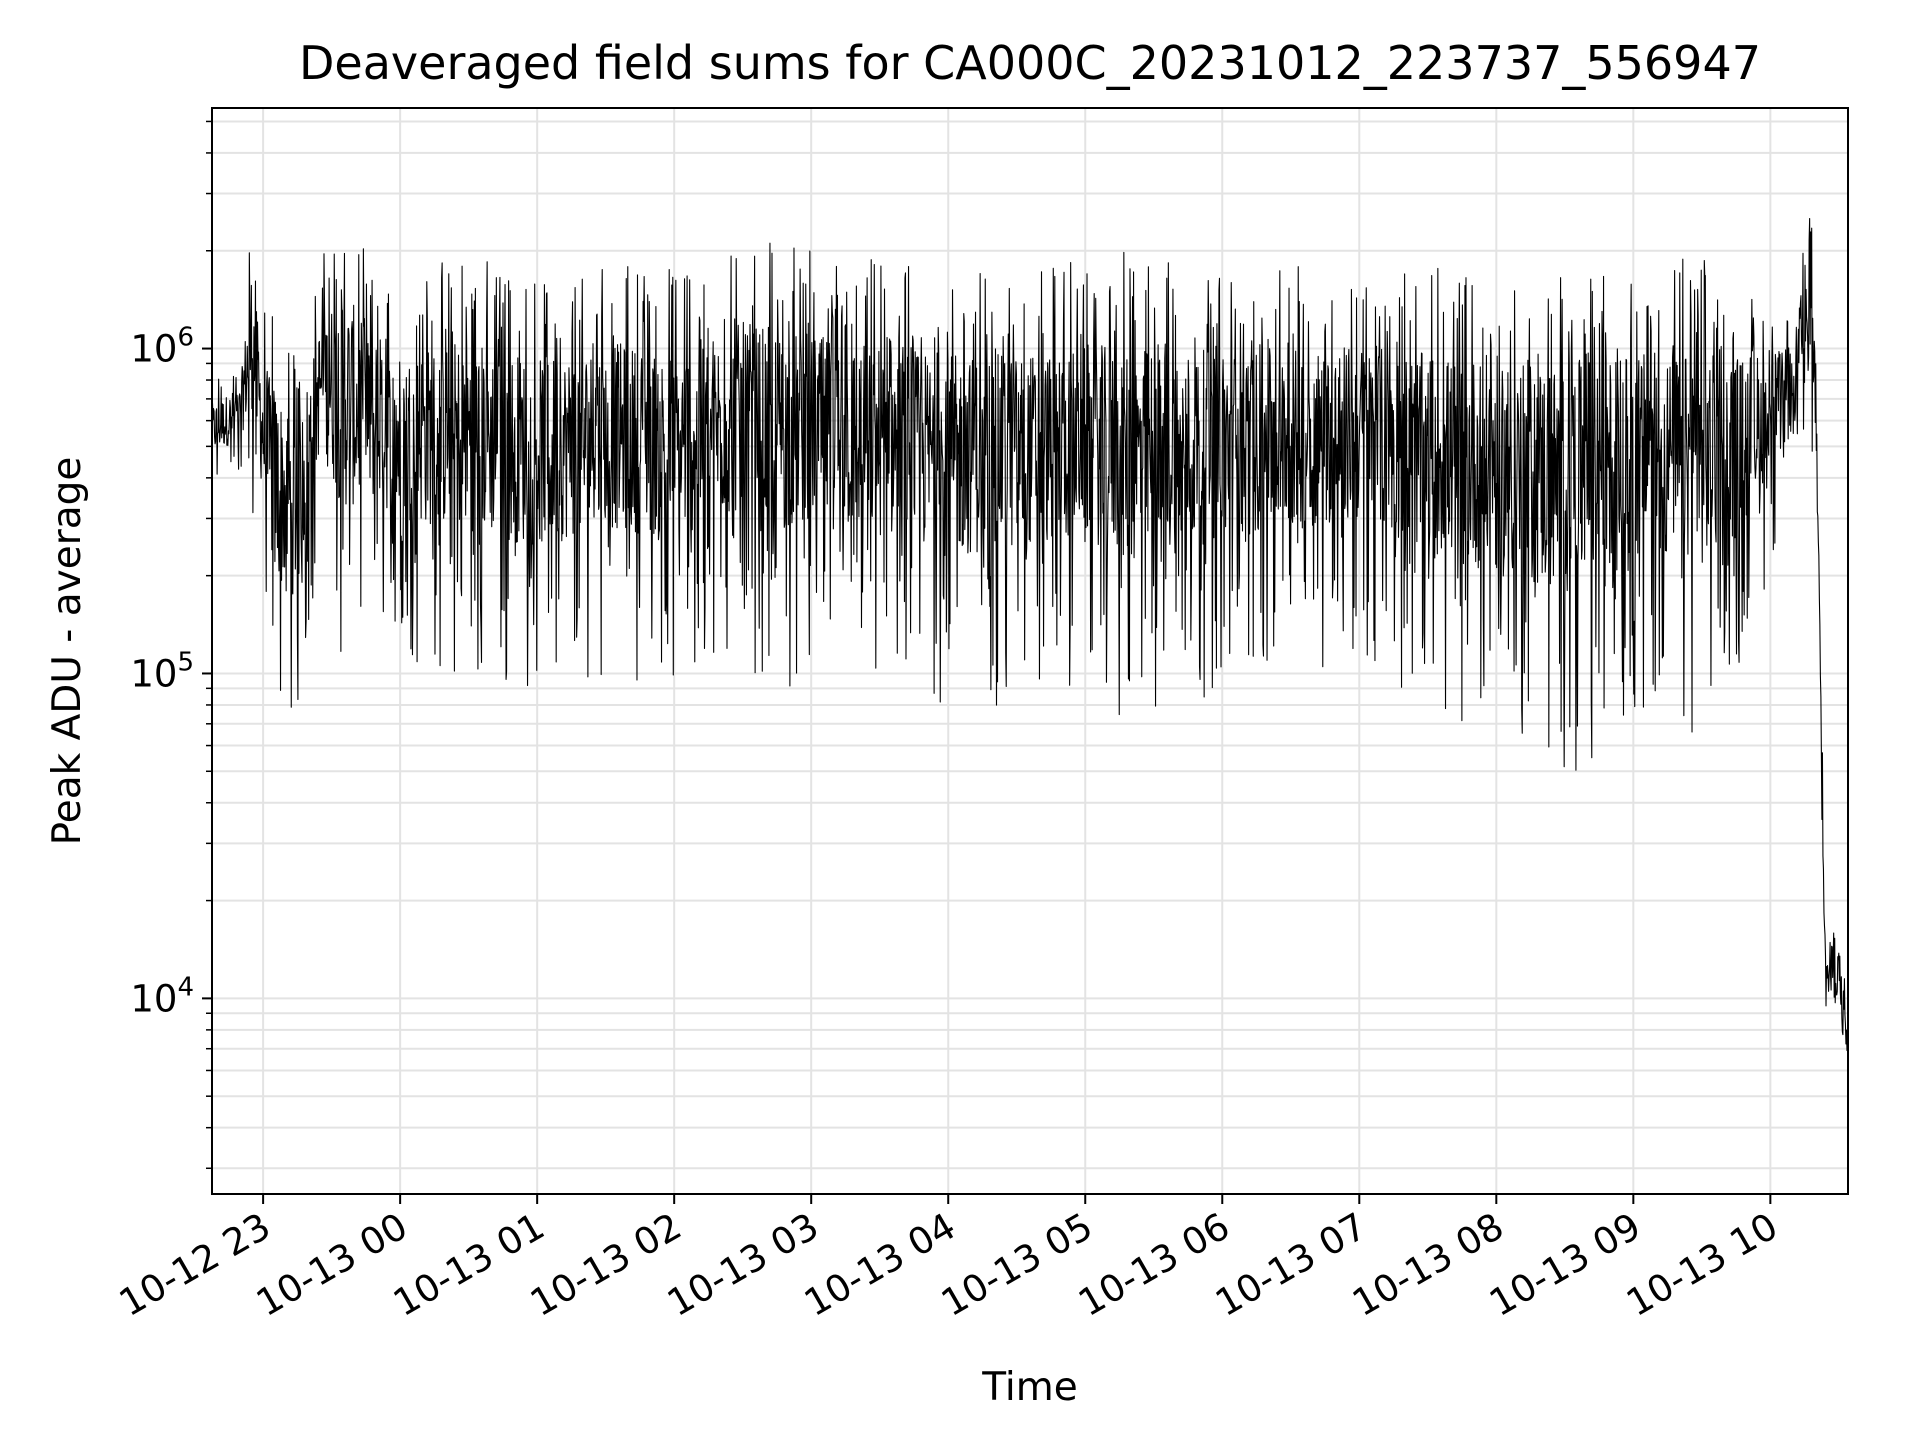 The height and width of the screenshot is (1440, 1920). I want to click on y-tick-label: 106, so click(162, 347).